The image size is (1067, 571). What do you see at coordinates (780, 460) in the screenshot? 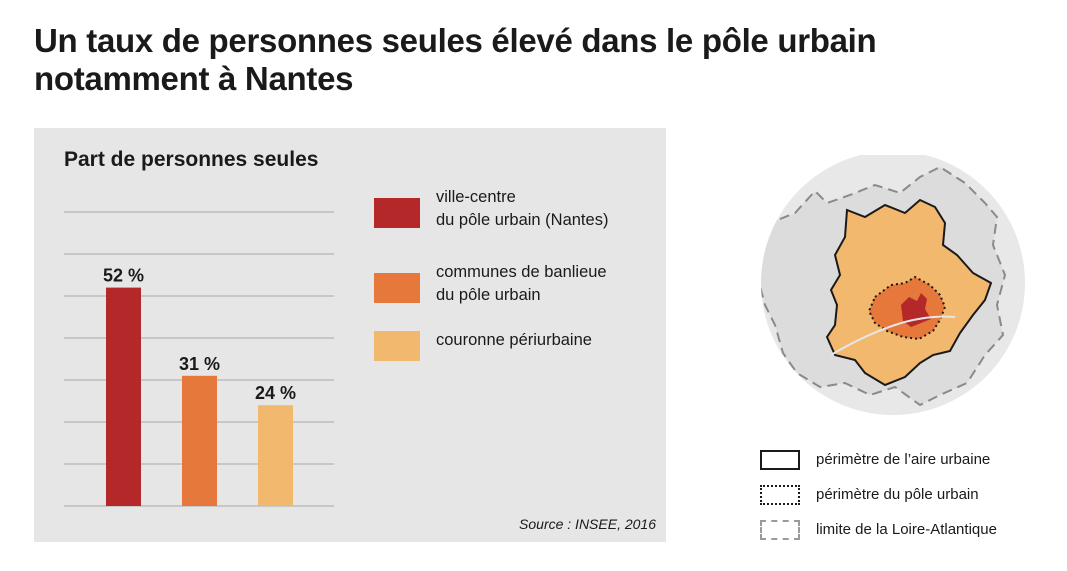
I see `solid-outline-icon` at bounding box center [780, 460].